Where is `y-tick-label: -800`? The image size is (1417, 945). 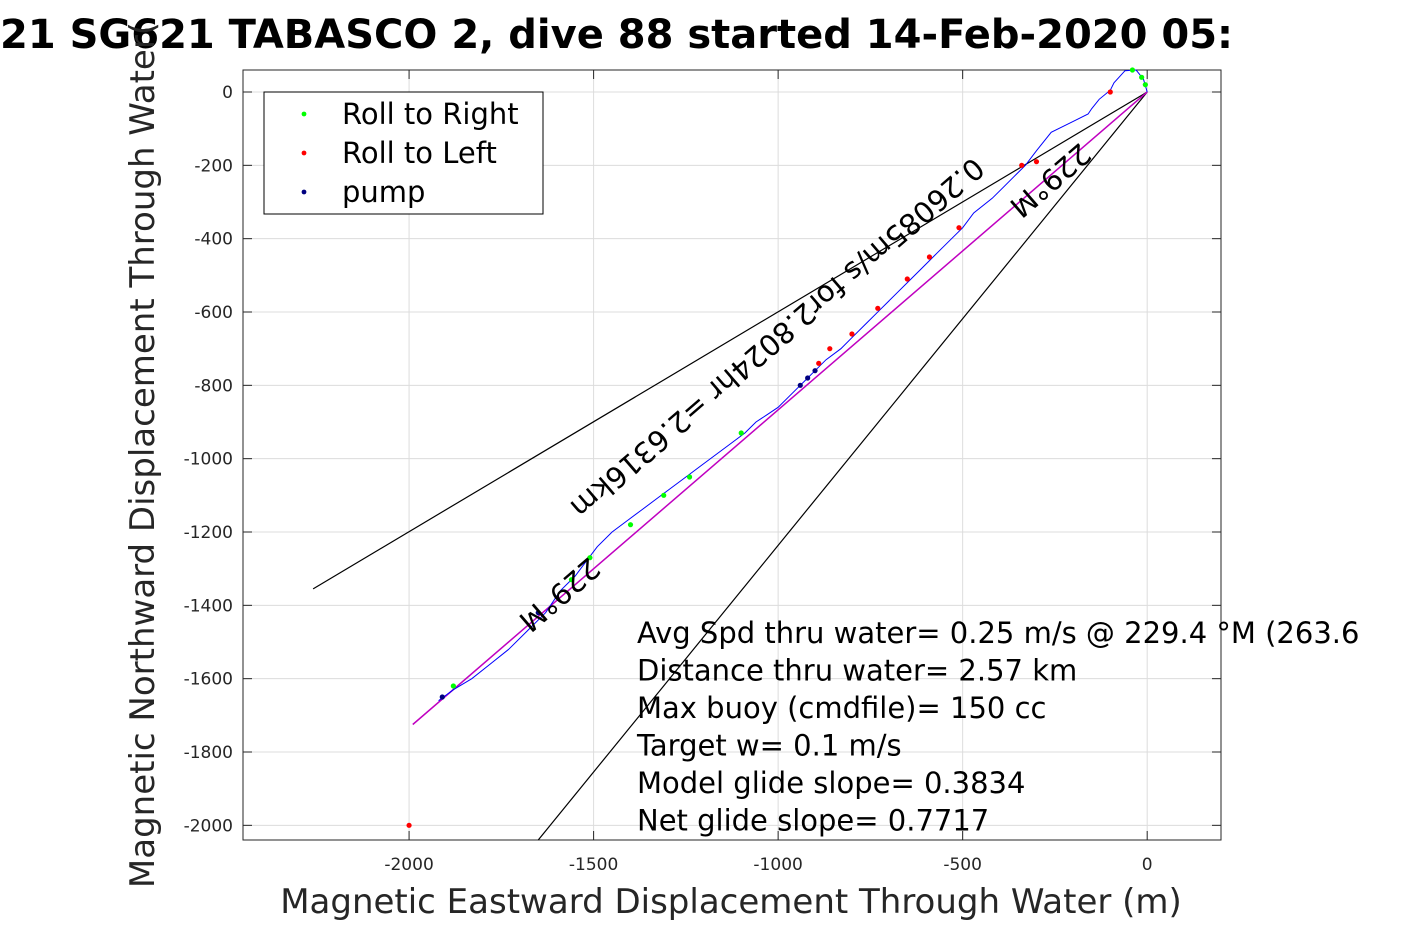
y-tick-label: -800 is located at coordinates (213, 386).